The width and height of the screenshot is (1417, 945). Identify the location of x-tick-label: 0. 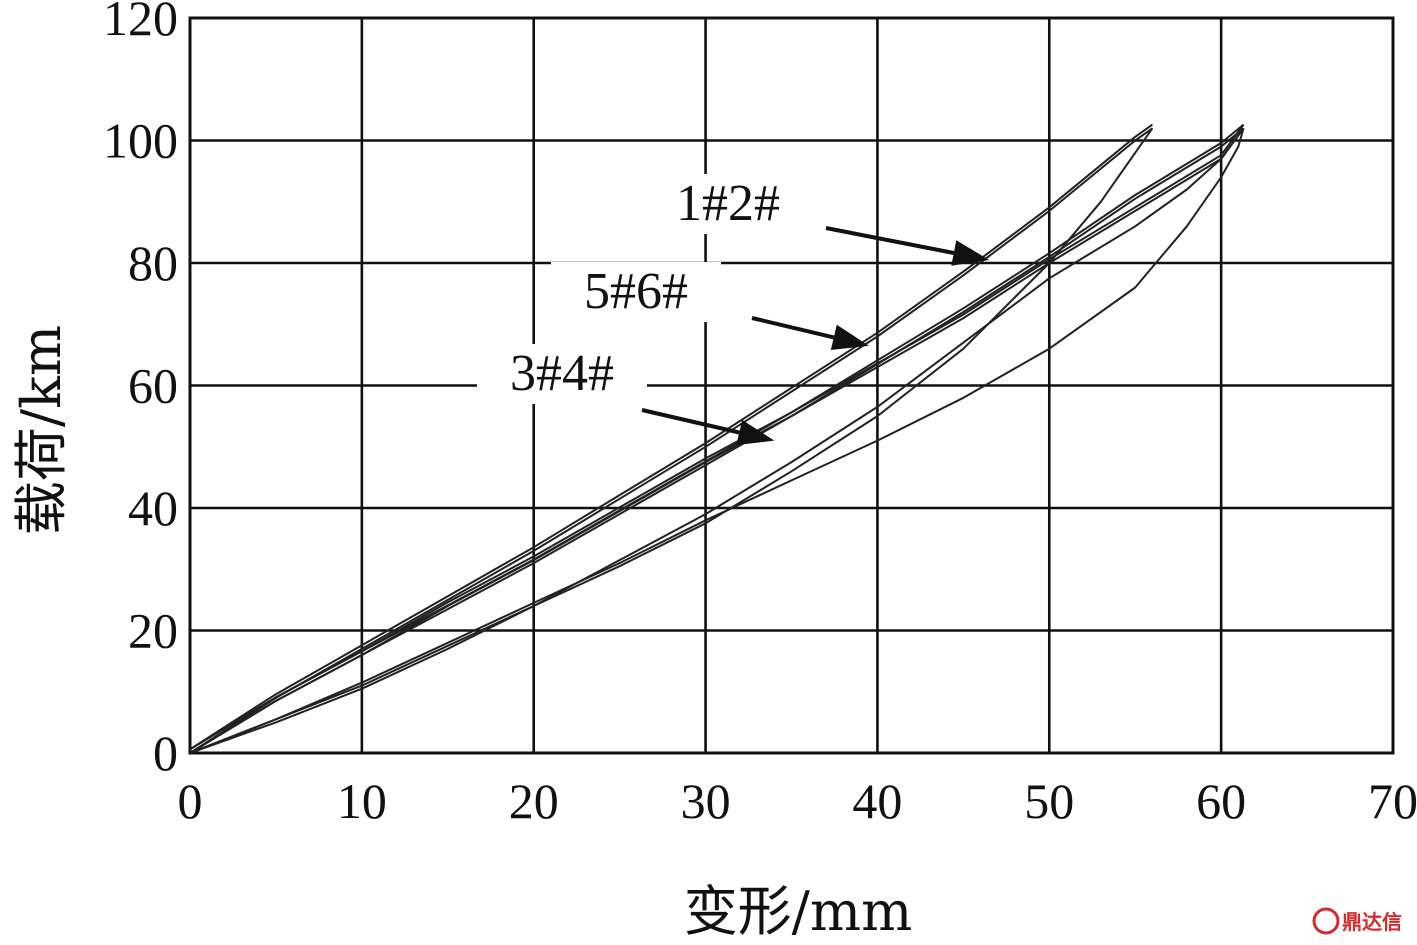
(190, 801).